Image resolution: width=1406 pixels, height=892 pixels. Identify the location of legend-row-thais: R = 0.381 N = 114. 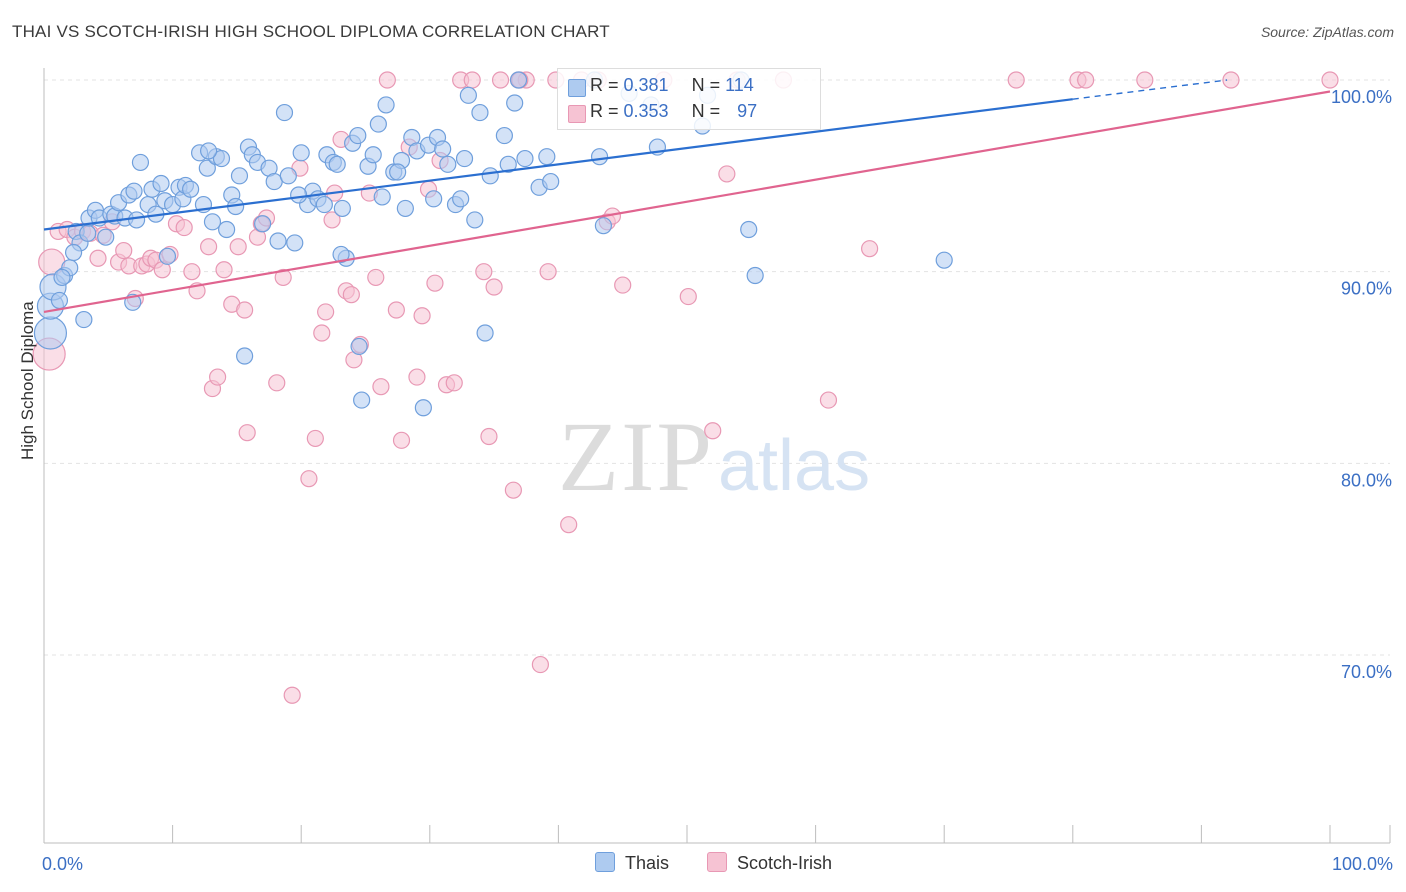
(661, 87).